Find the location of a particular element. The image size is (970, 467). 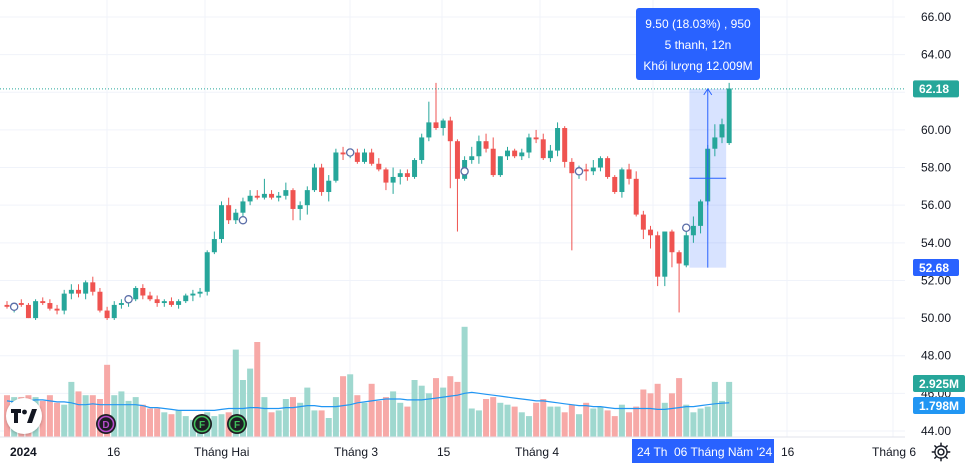

measure-arrow-head is located at coordinates (708, 91).